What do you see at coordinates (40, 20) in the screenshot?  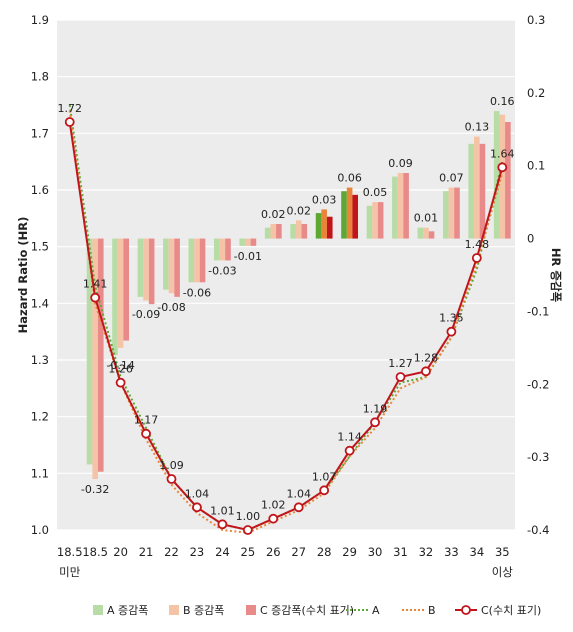 I see `y-left-tick-label: 1.9` at bounding box center [40, 20].